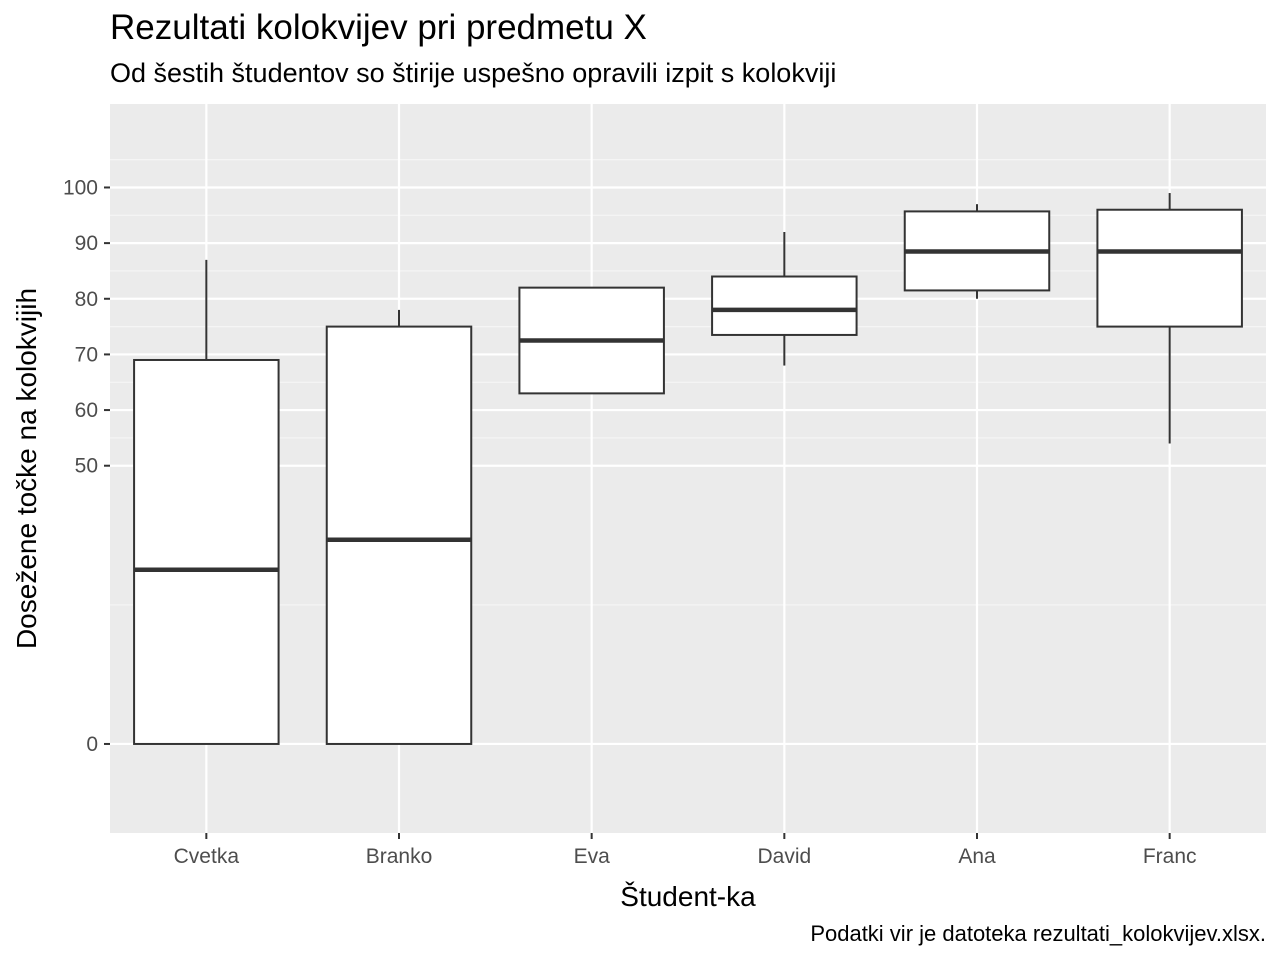 Image resolution: width=1280 pixels, height=960 pixels. I want to click on box-branko, so click(399, 527).